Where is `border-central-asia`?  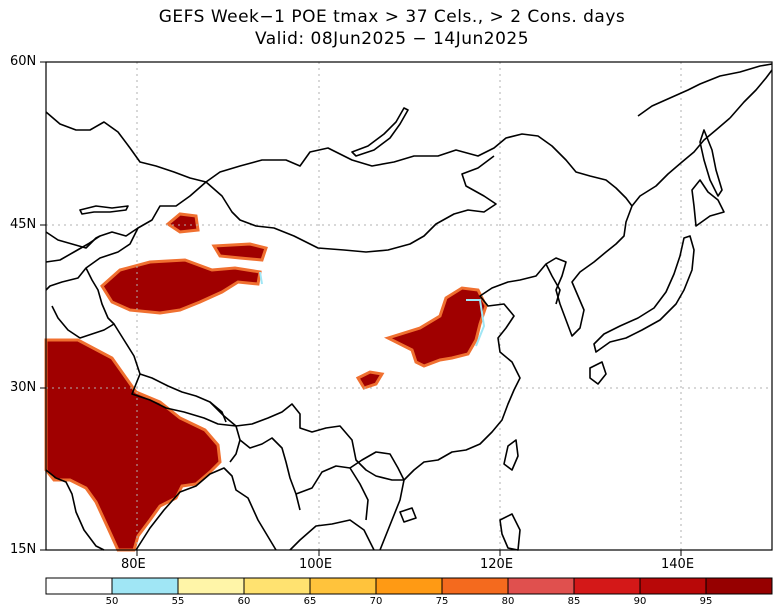
border-central-asia is located at coordinates (73, 240).